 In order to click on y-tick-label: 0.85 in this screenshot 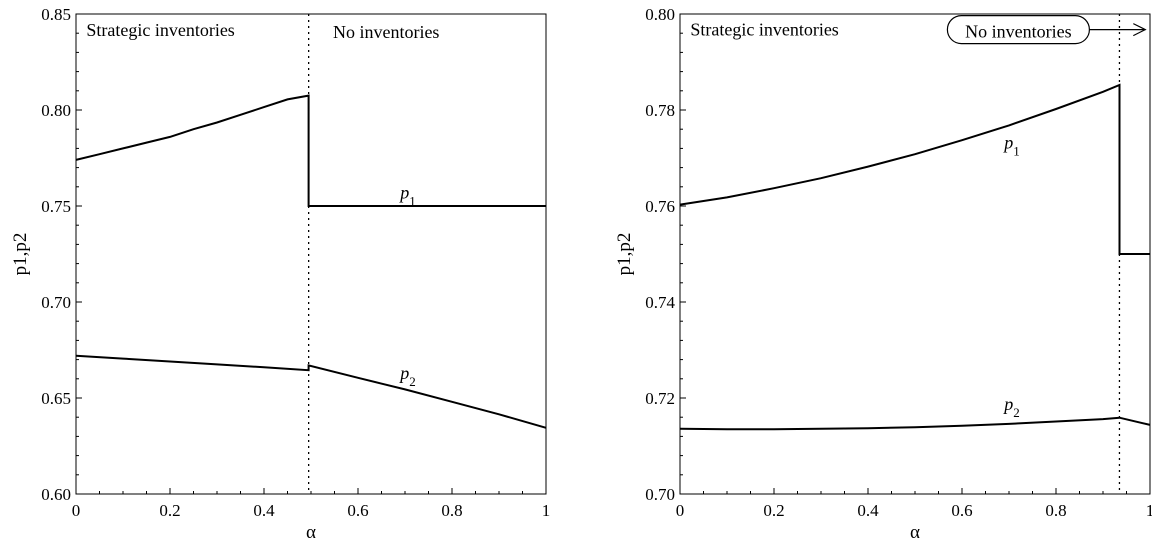, I will do `click(56, 14)`.